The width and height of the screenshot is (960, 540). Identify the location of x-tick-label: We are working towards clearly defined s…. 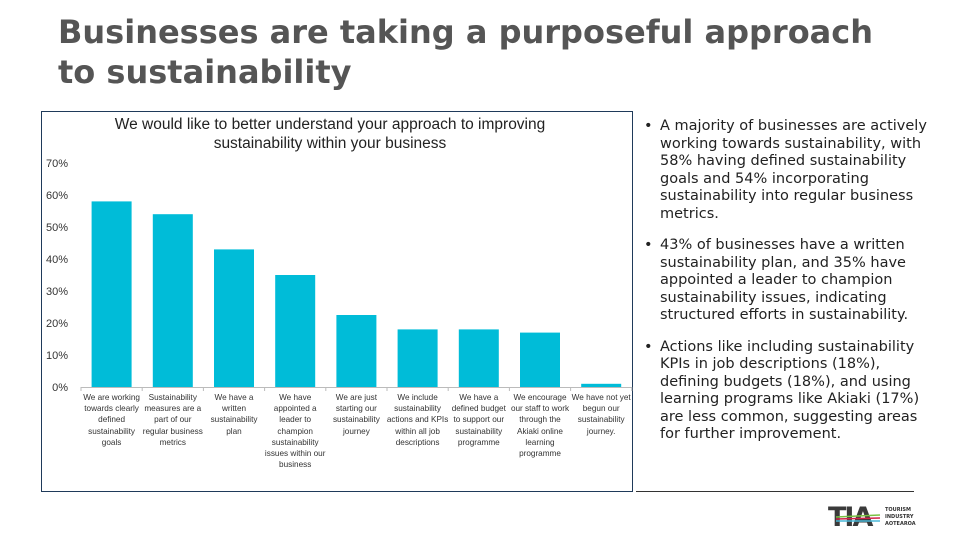
(111, 420).